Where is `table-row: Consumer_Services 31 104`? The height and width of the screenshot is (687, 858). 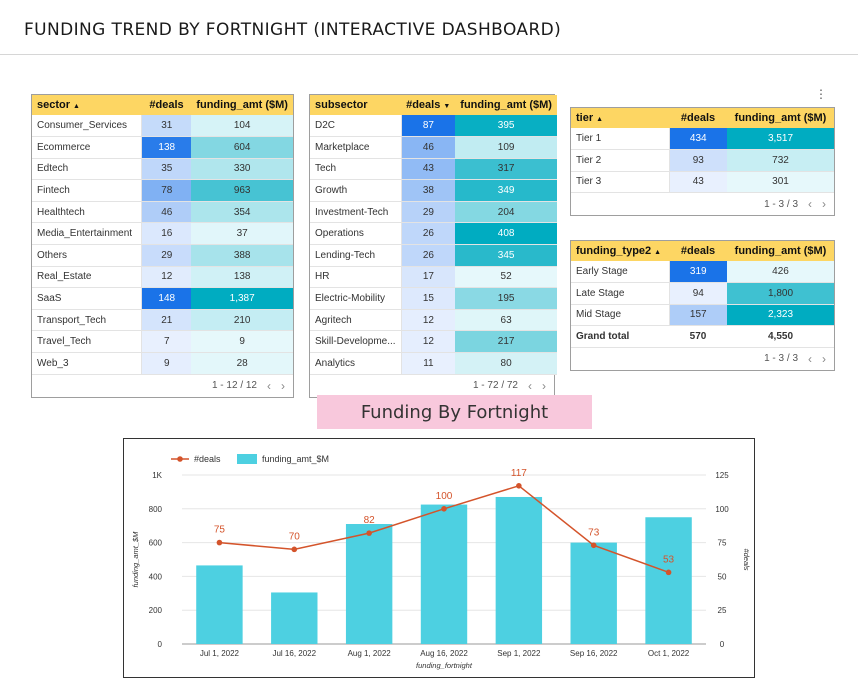 table-row: Consumer_Services 31 104 is located at coordinates (162, 126).